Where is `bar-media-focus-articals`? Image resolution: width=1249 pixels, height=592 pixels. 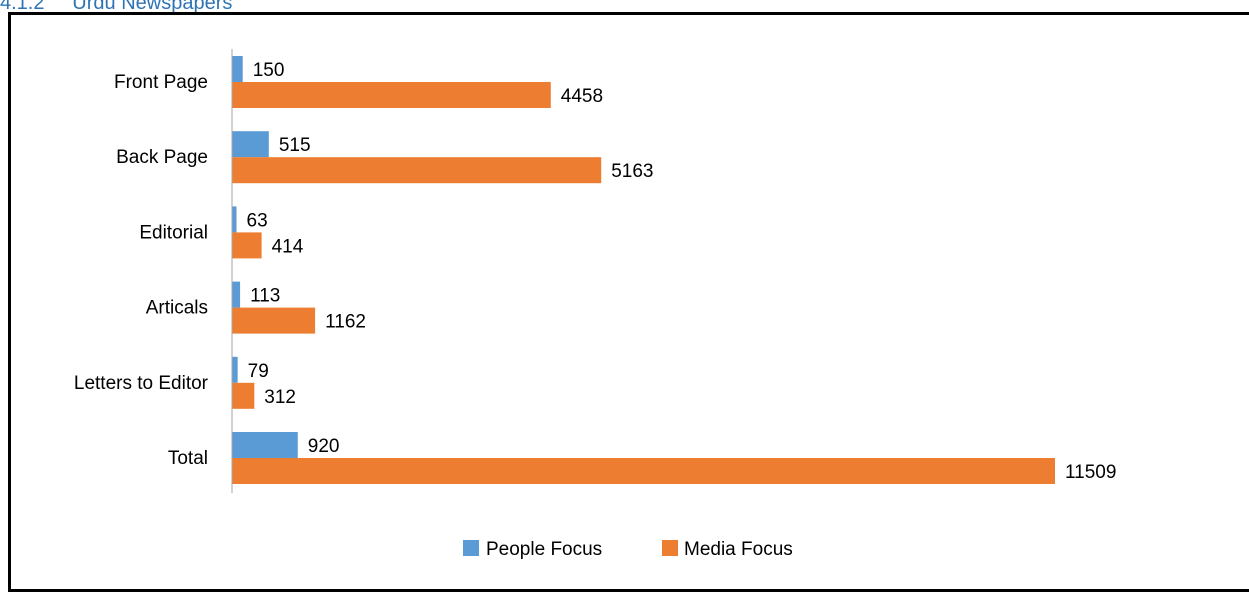 bar-media-focus-articals is located at coordinates (274, 320).